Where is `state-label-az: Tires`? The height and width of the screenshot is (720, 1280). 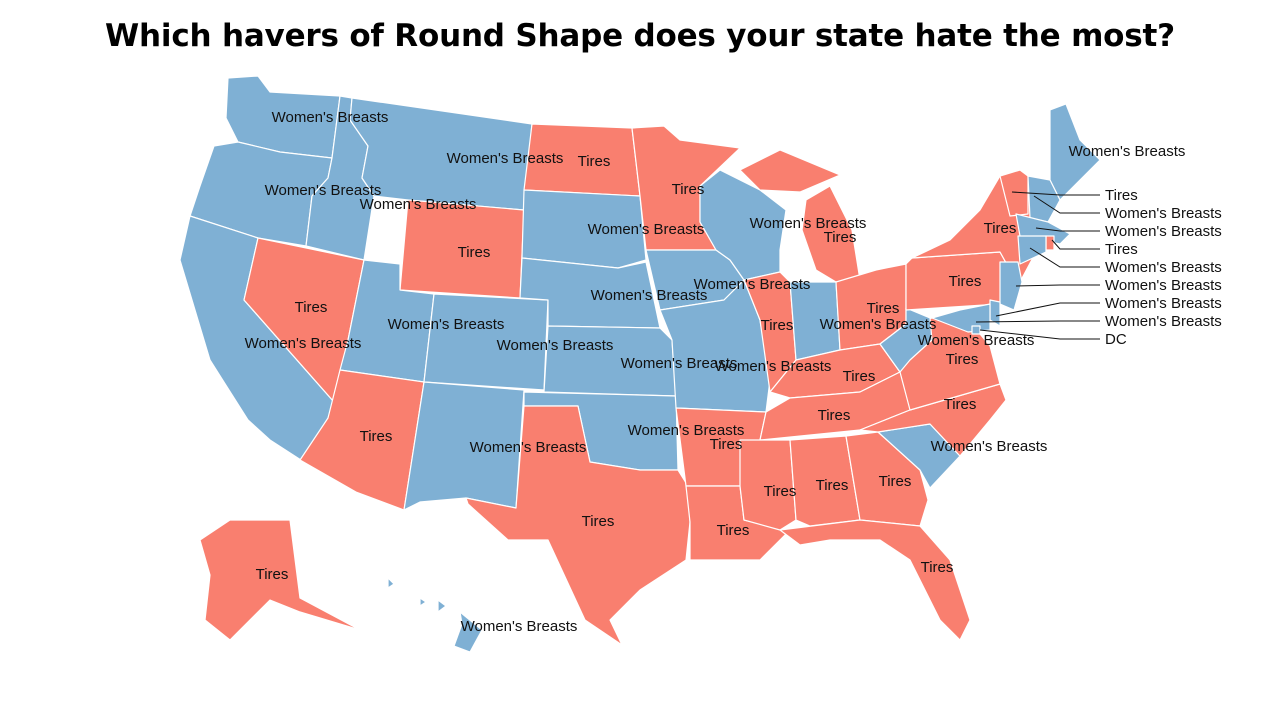
state-label-az: Tires is located at coordinates (376, 436).